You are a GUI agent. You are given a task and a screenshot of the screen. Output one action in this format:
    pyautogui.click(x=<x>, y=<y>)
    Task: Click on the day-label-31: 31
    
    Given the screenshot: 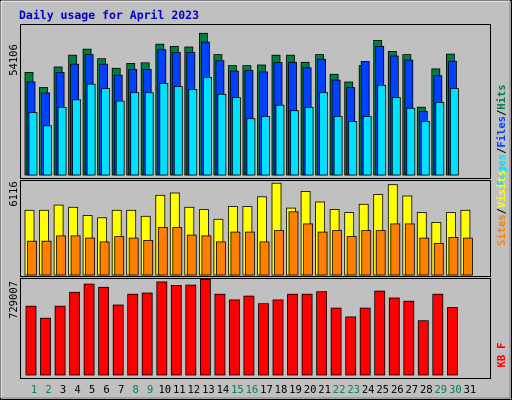 What is the action you would take?
    pyautogui.click(x=470, y=390)
    